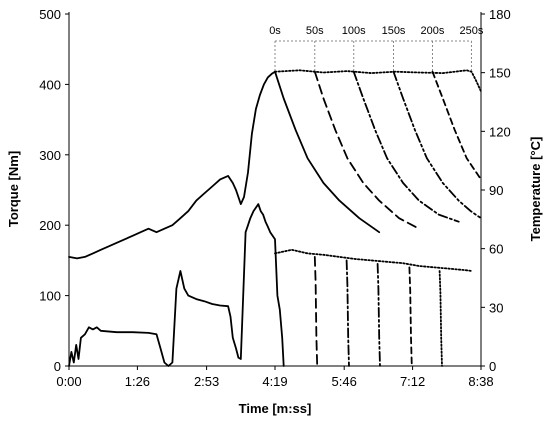  I want to click on annotation-label: 100s, so click(354, 31).